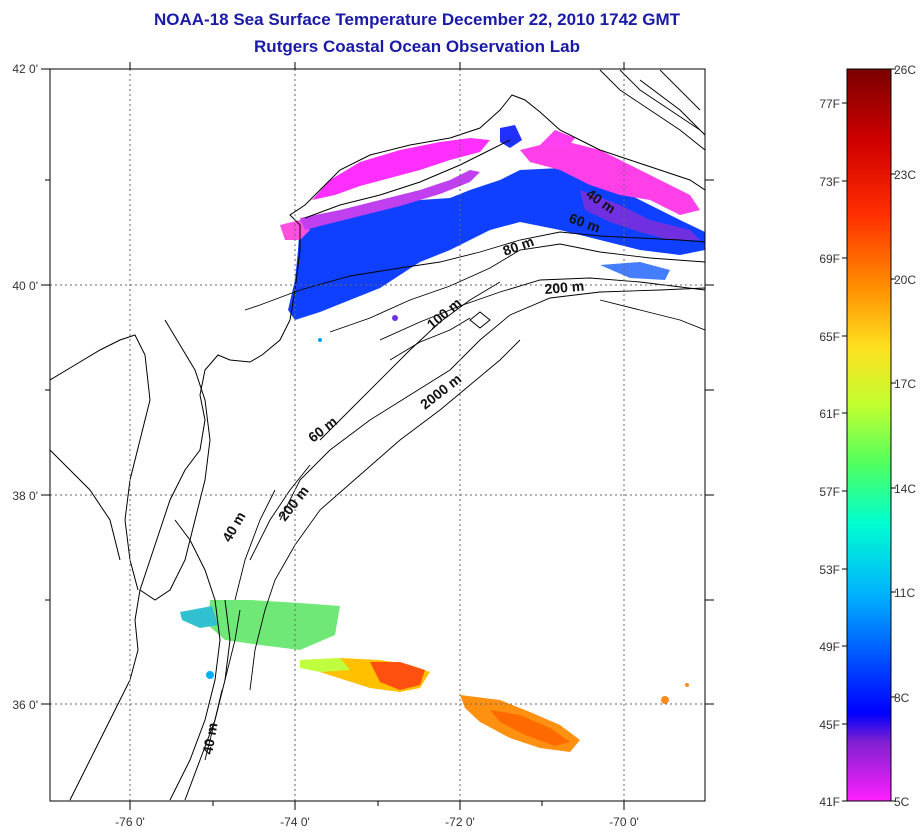 This screenshot has height=832, width=920. I want to click on fahrenheit-label: 61F, so click(829, 414).